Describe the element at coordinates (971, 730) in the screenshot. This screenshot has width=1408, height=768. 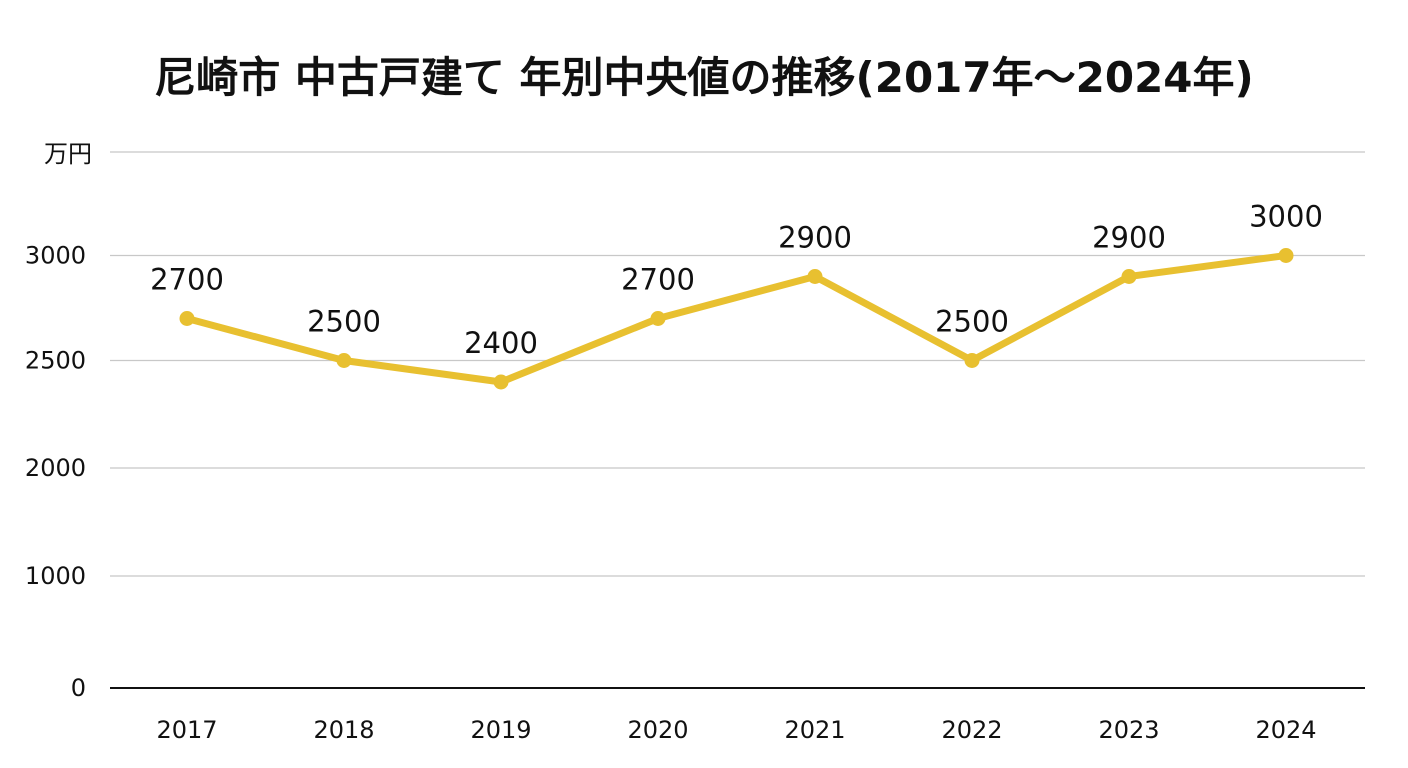
I see `x-tick-label: 2022` at that location.